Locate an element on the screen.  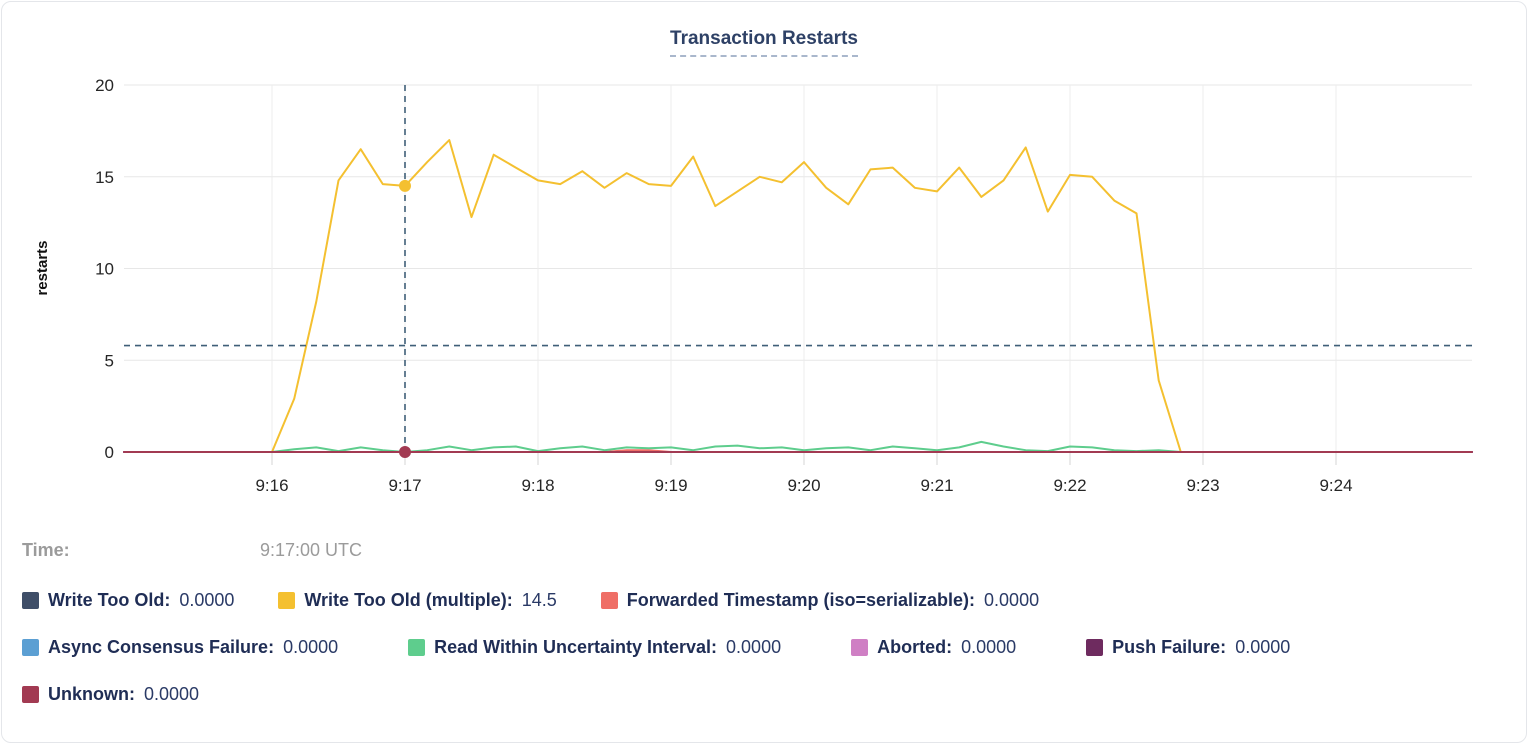
legend-label: Read Within Uncertainty Interval: is located at coordinates (576, 647).